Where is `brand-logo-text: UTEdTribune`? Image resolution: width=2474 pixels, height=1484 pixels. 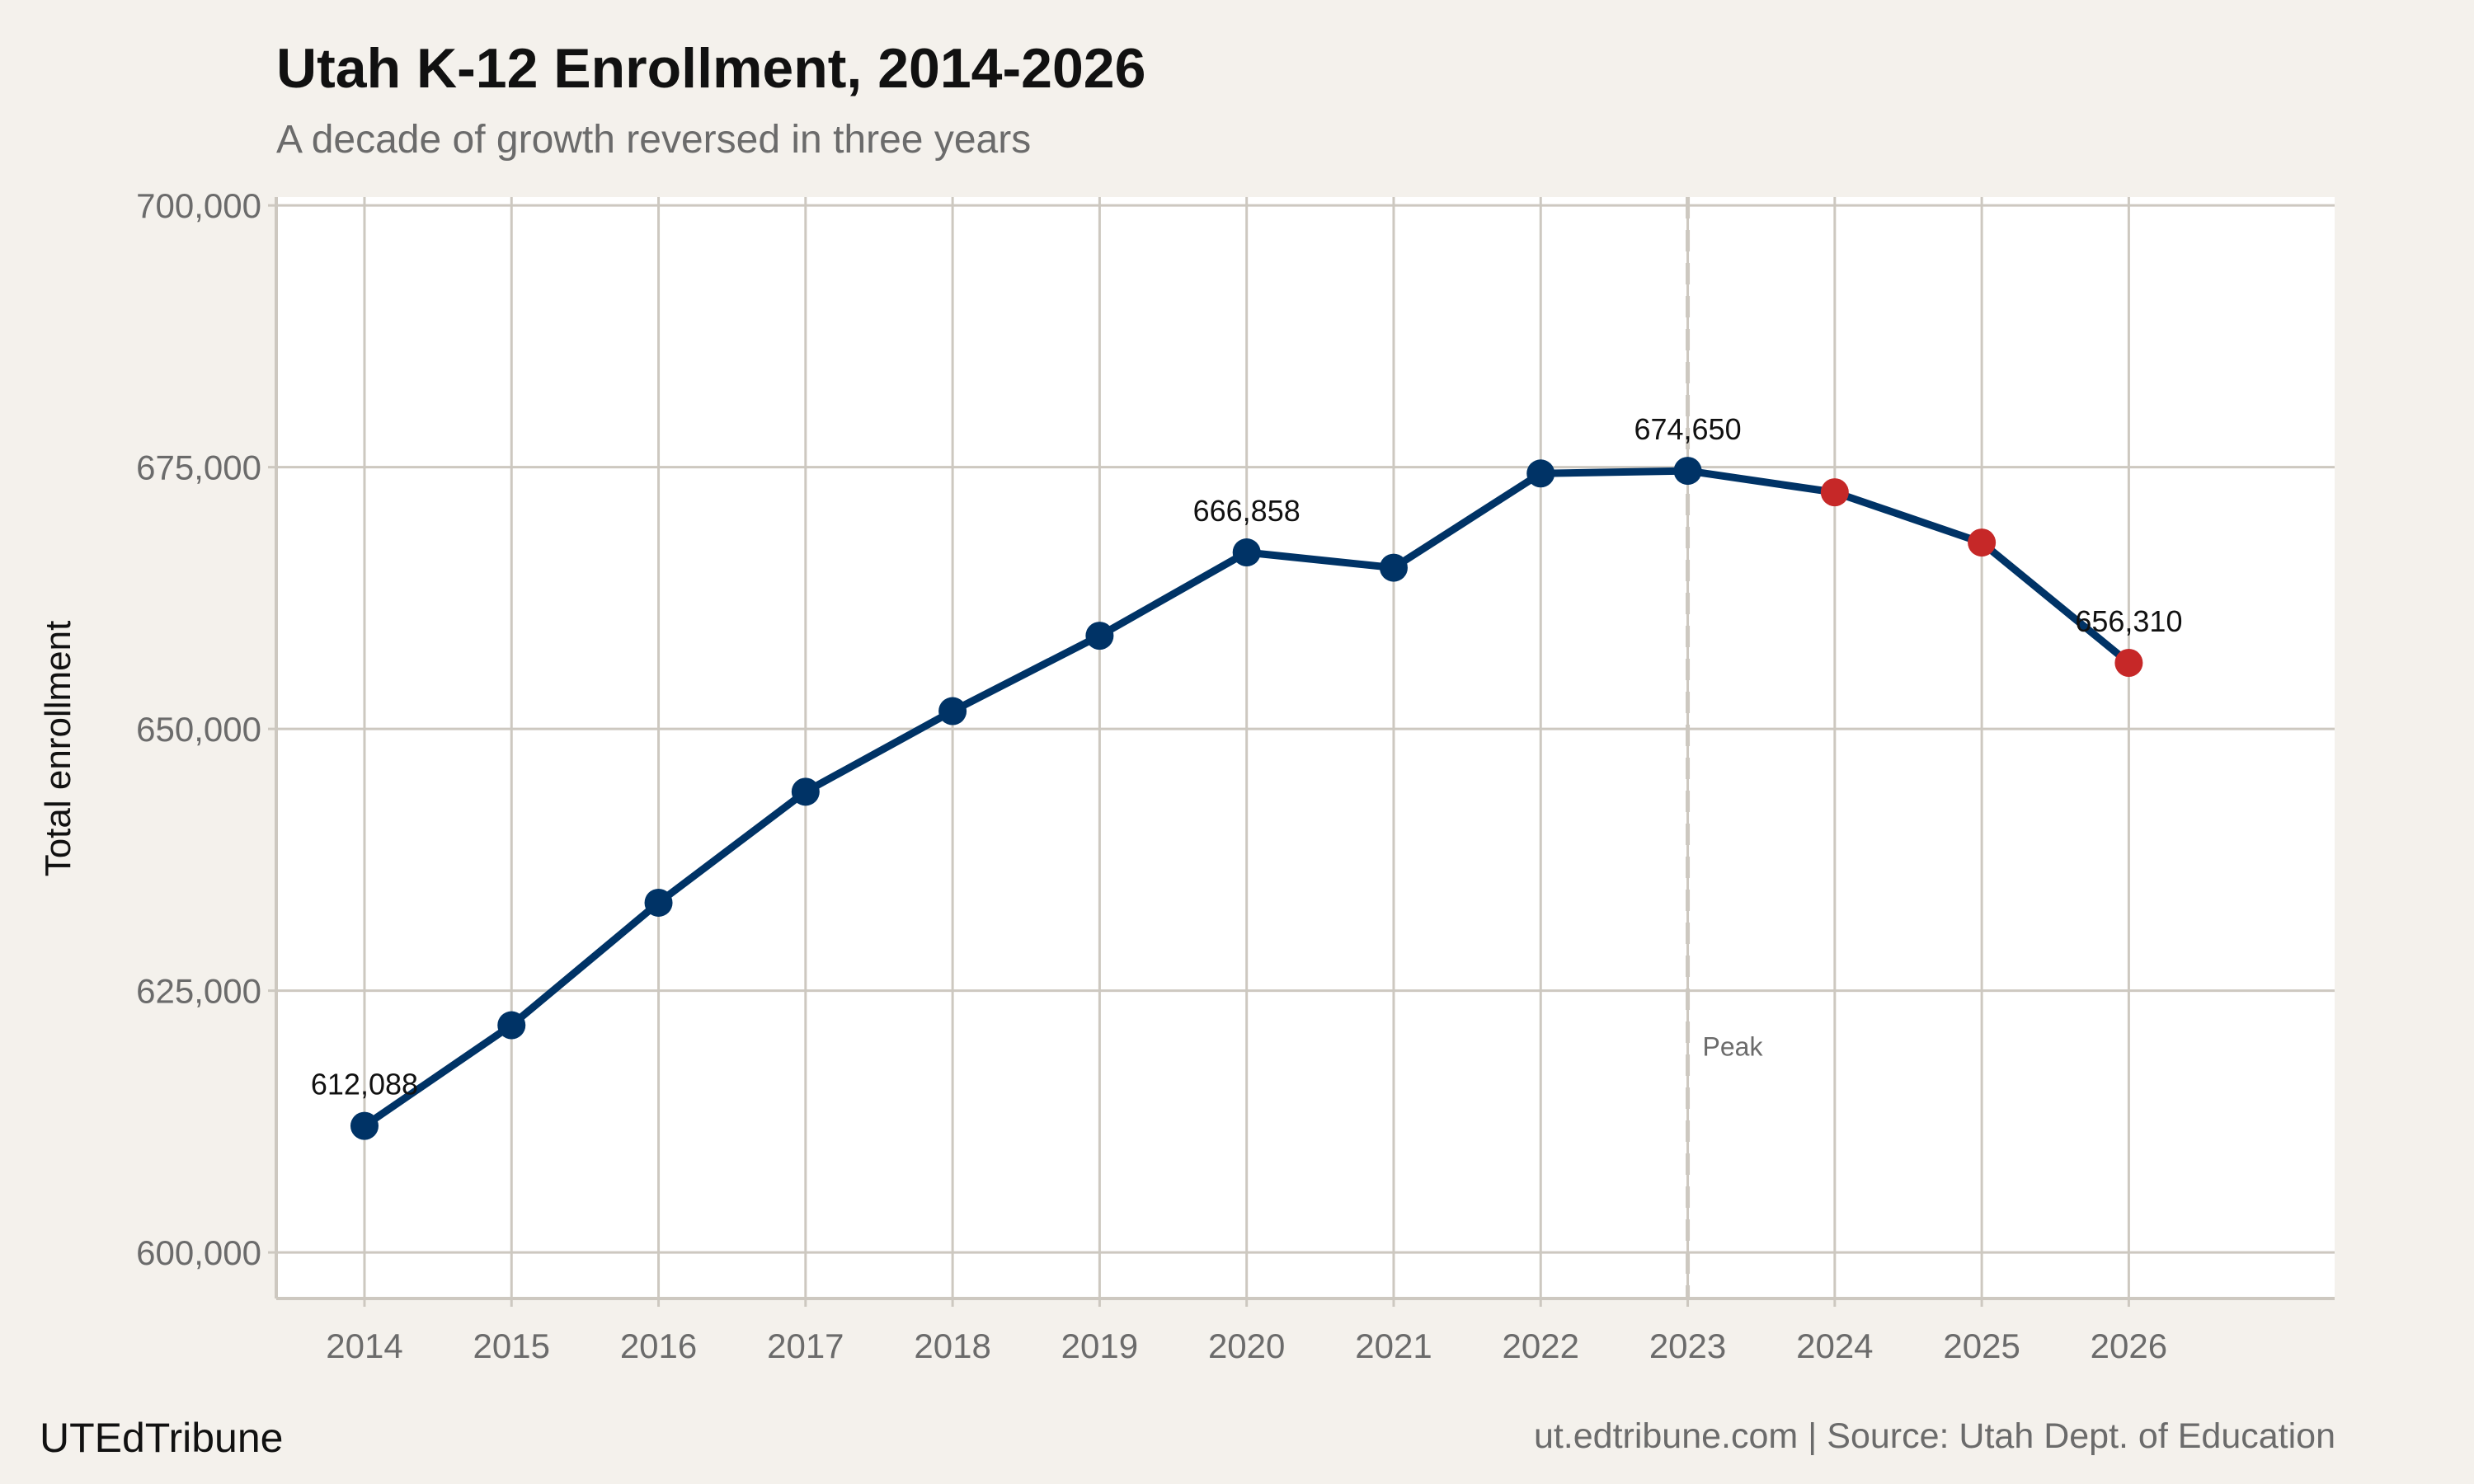
brand-logo-text: UTEdTribune is located at coordinates (162, 1438).